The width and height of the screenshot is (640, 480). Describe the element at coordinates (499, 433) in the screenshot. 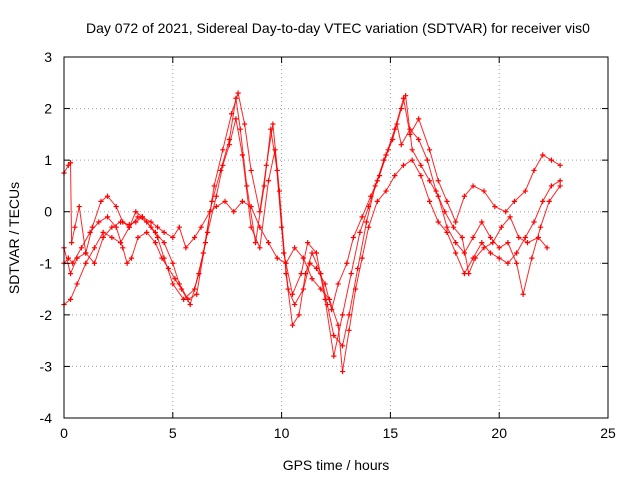

I see `x-tick-label: 20` at that location.